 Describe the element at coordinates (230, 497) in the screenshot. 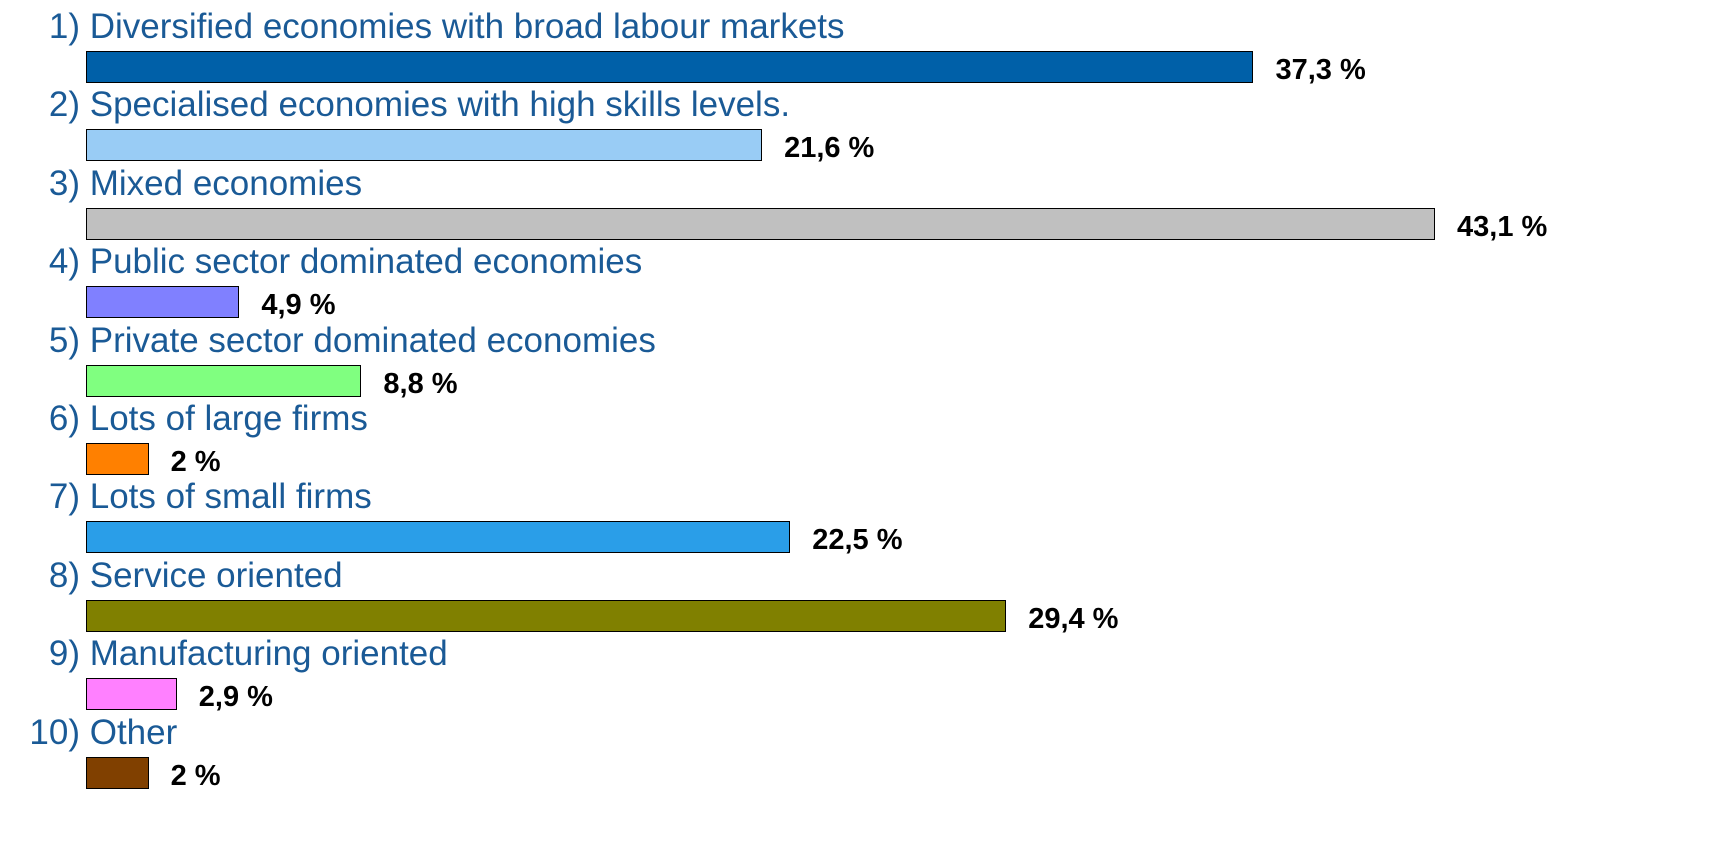

I see `category-text: Lots of small firms` at that location.